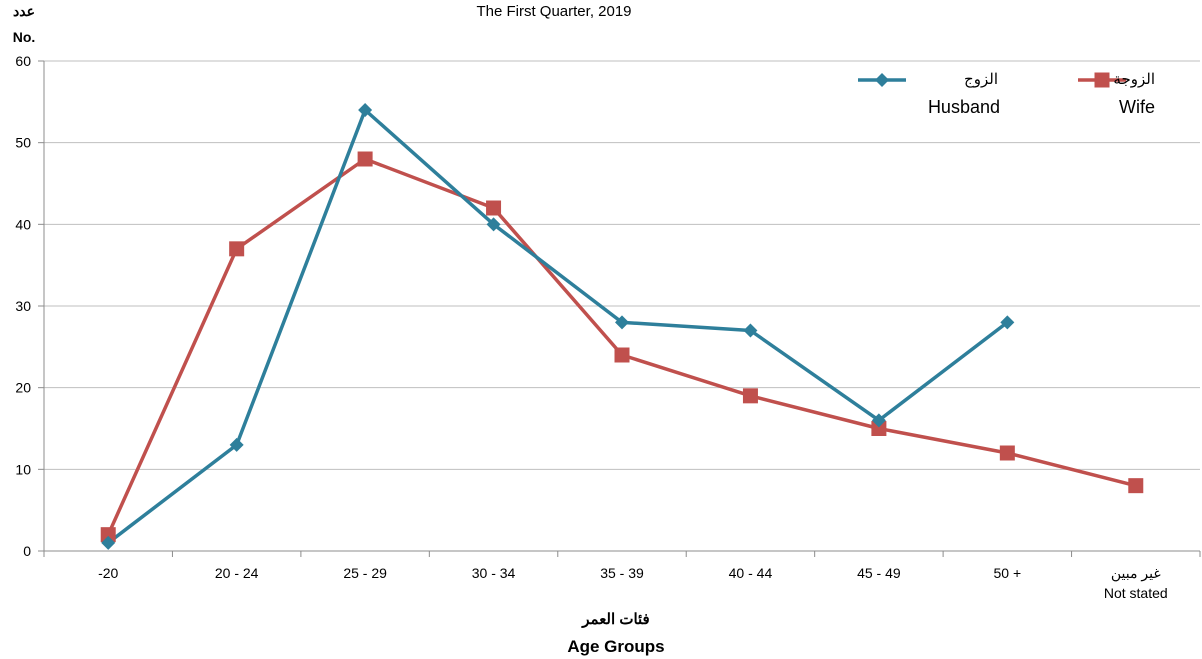 The image size is (1202, 659). Describe the element at coordinates (879, 573) in the screenshot. I see `x-tick-label: 45 - 49` at that location.